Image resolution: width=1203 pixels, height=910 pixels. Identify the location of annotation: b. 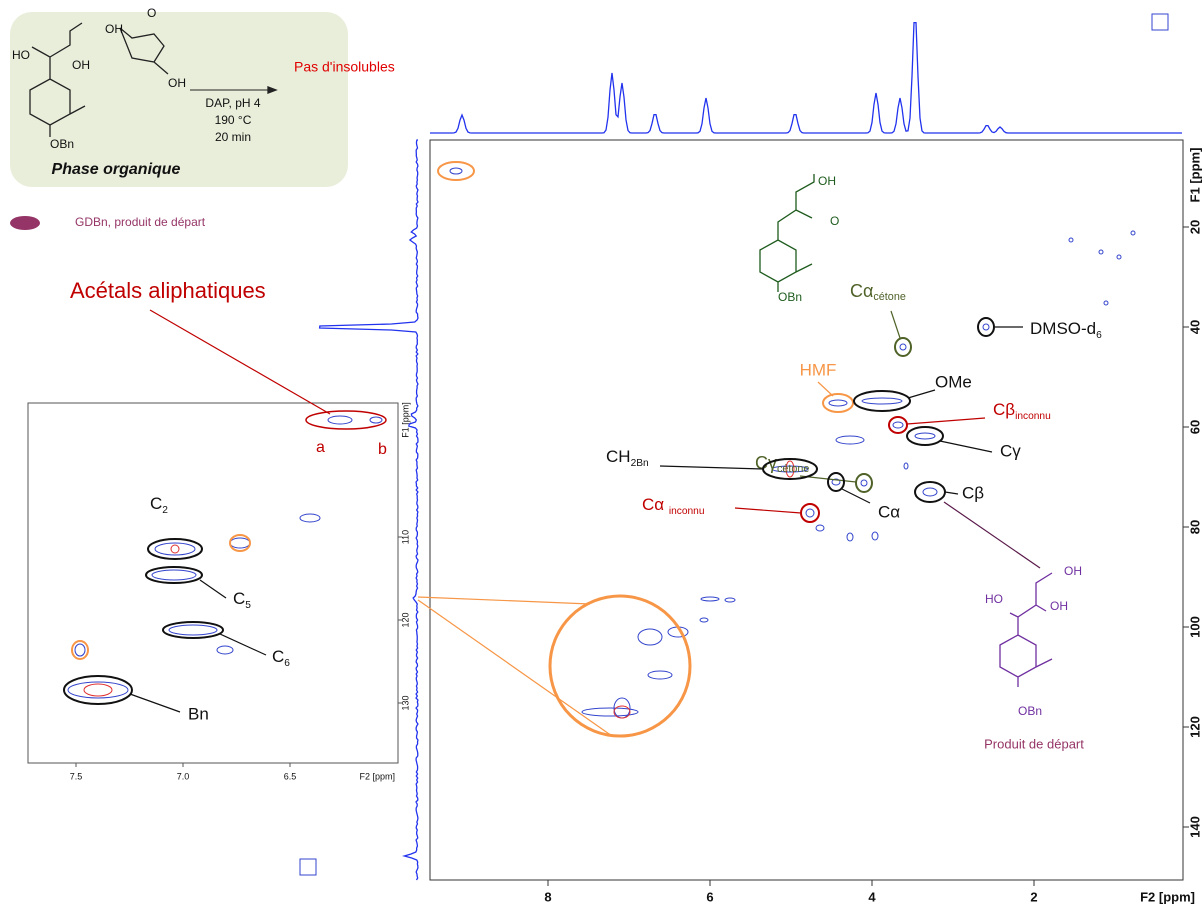
(382, 449).